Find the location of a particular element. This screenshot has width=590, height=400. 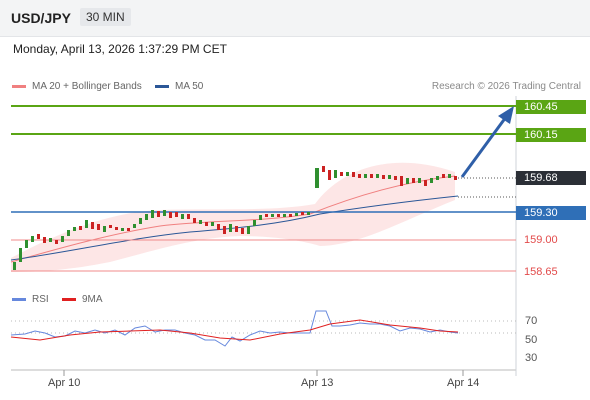

price-tag-support-1: 159.00 is located at coordinates (541, 240).